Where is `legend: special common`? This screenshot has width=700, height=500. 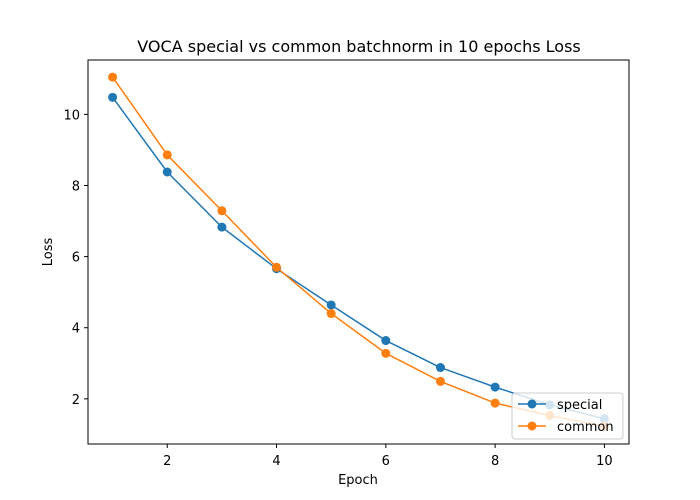 legend: special common is located at coordinates (567, 416).